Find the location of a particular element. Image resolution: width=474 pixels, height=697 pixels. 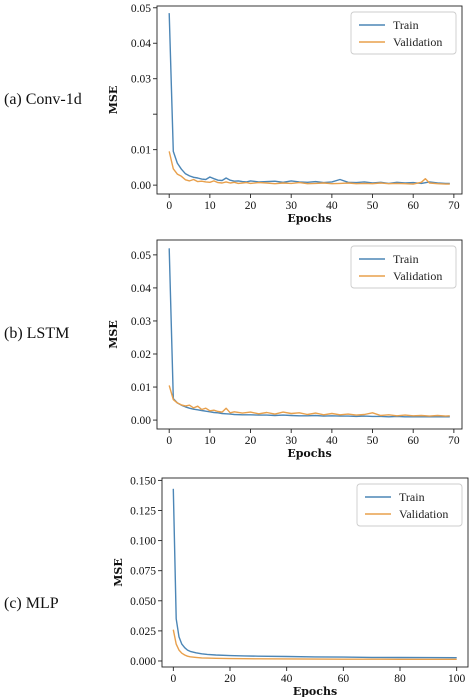

y-tick-label: 0.000 is located at coordinates (143, 662).